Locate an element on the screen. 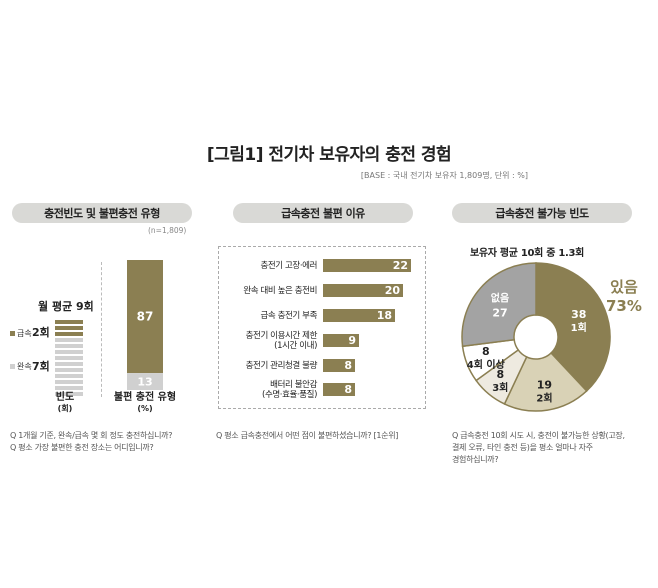  reason-label-line: 배터리 불안감 is located at coordinates (293, 384).